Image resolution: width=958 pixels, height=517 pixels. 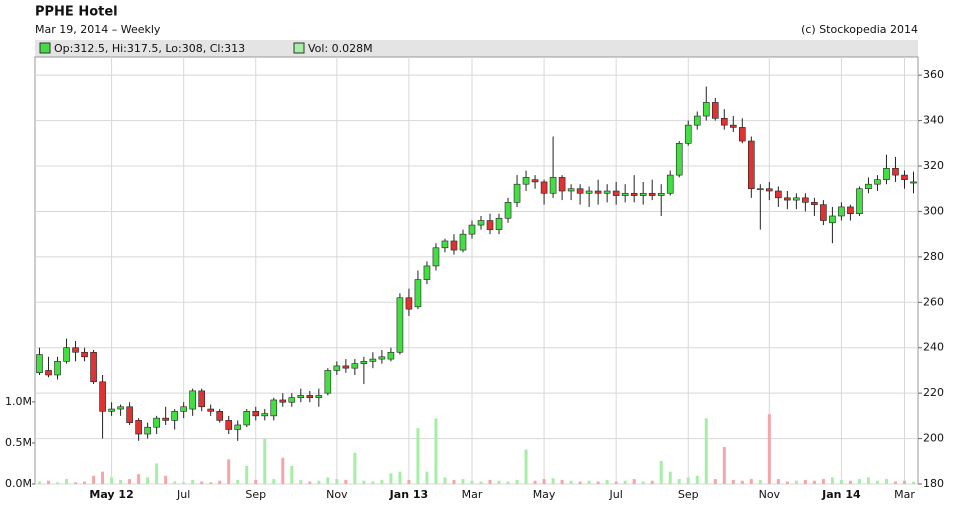 What do you see at coordinates (933, 438) in the screenshot?
I see `y-tick-label: 200` at bounding box center [933, 438].